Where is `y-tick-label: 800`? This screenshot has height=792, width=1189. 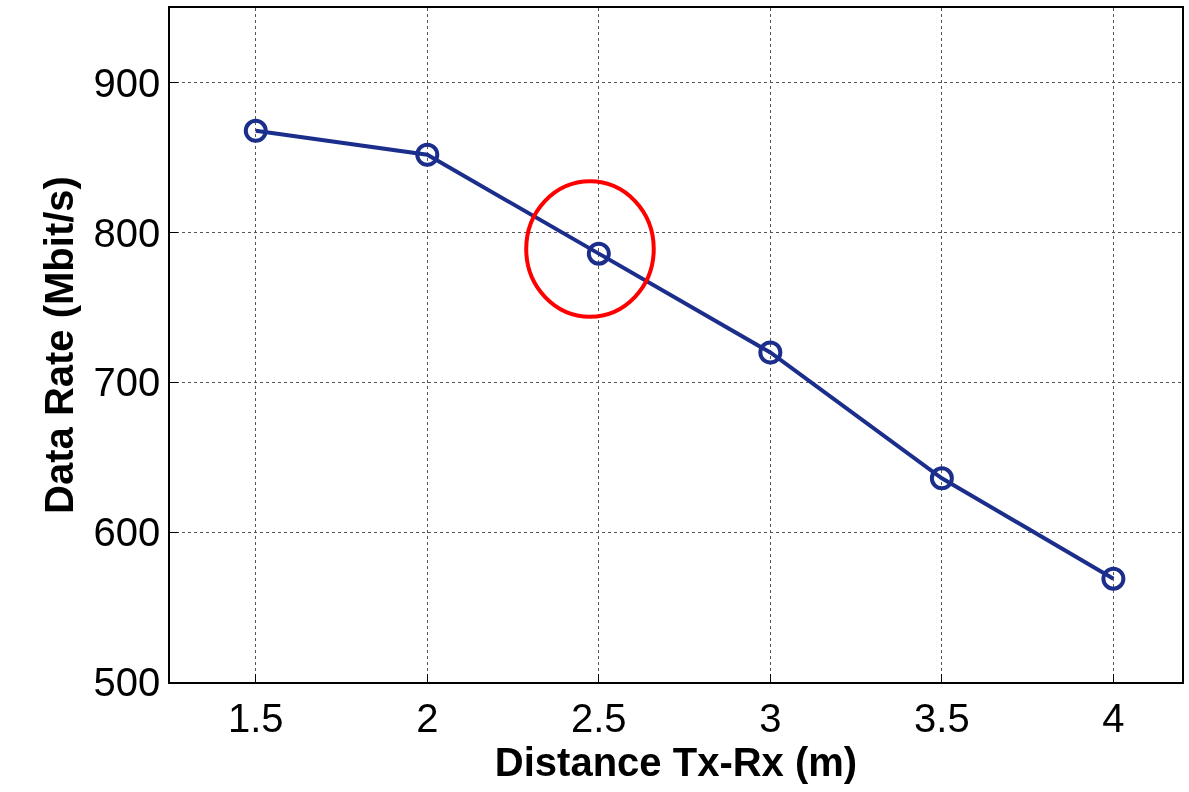
y-tick-label: 800 is located at coordinates (127, 232).